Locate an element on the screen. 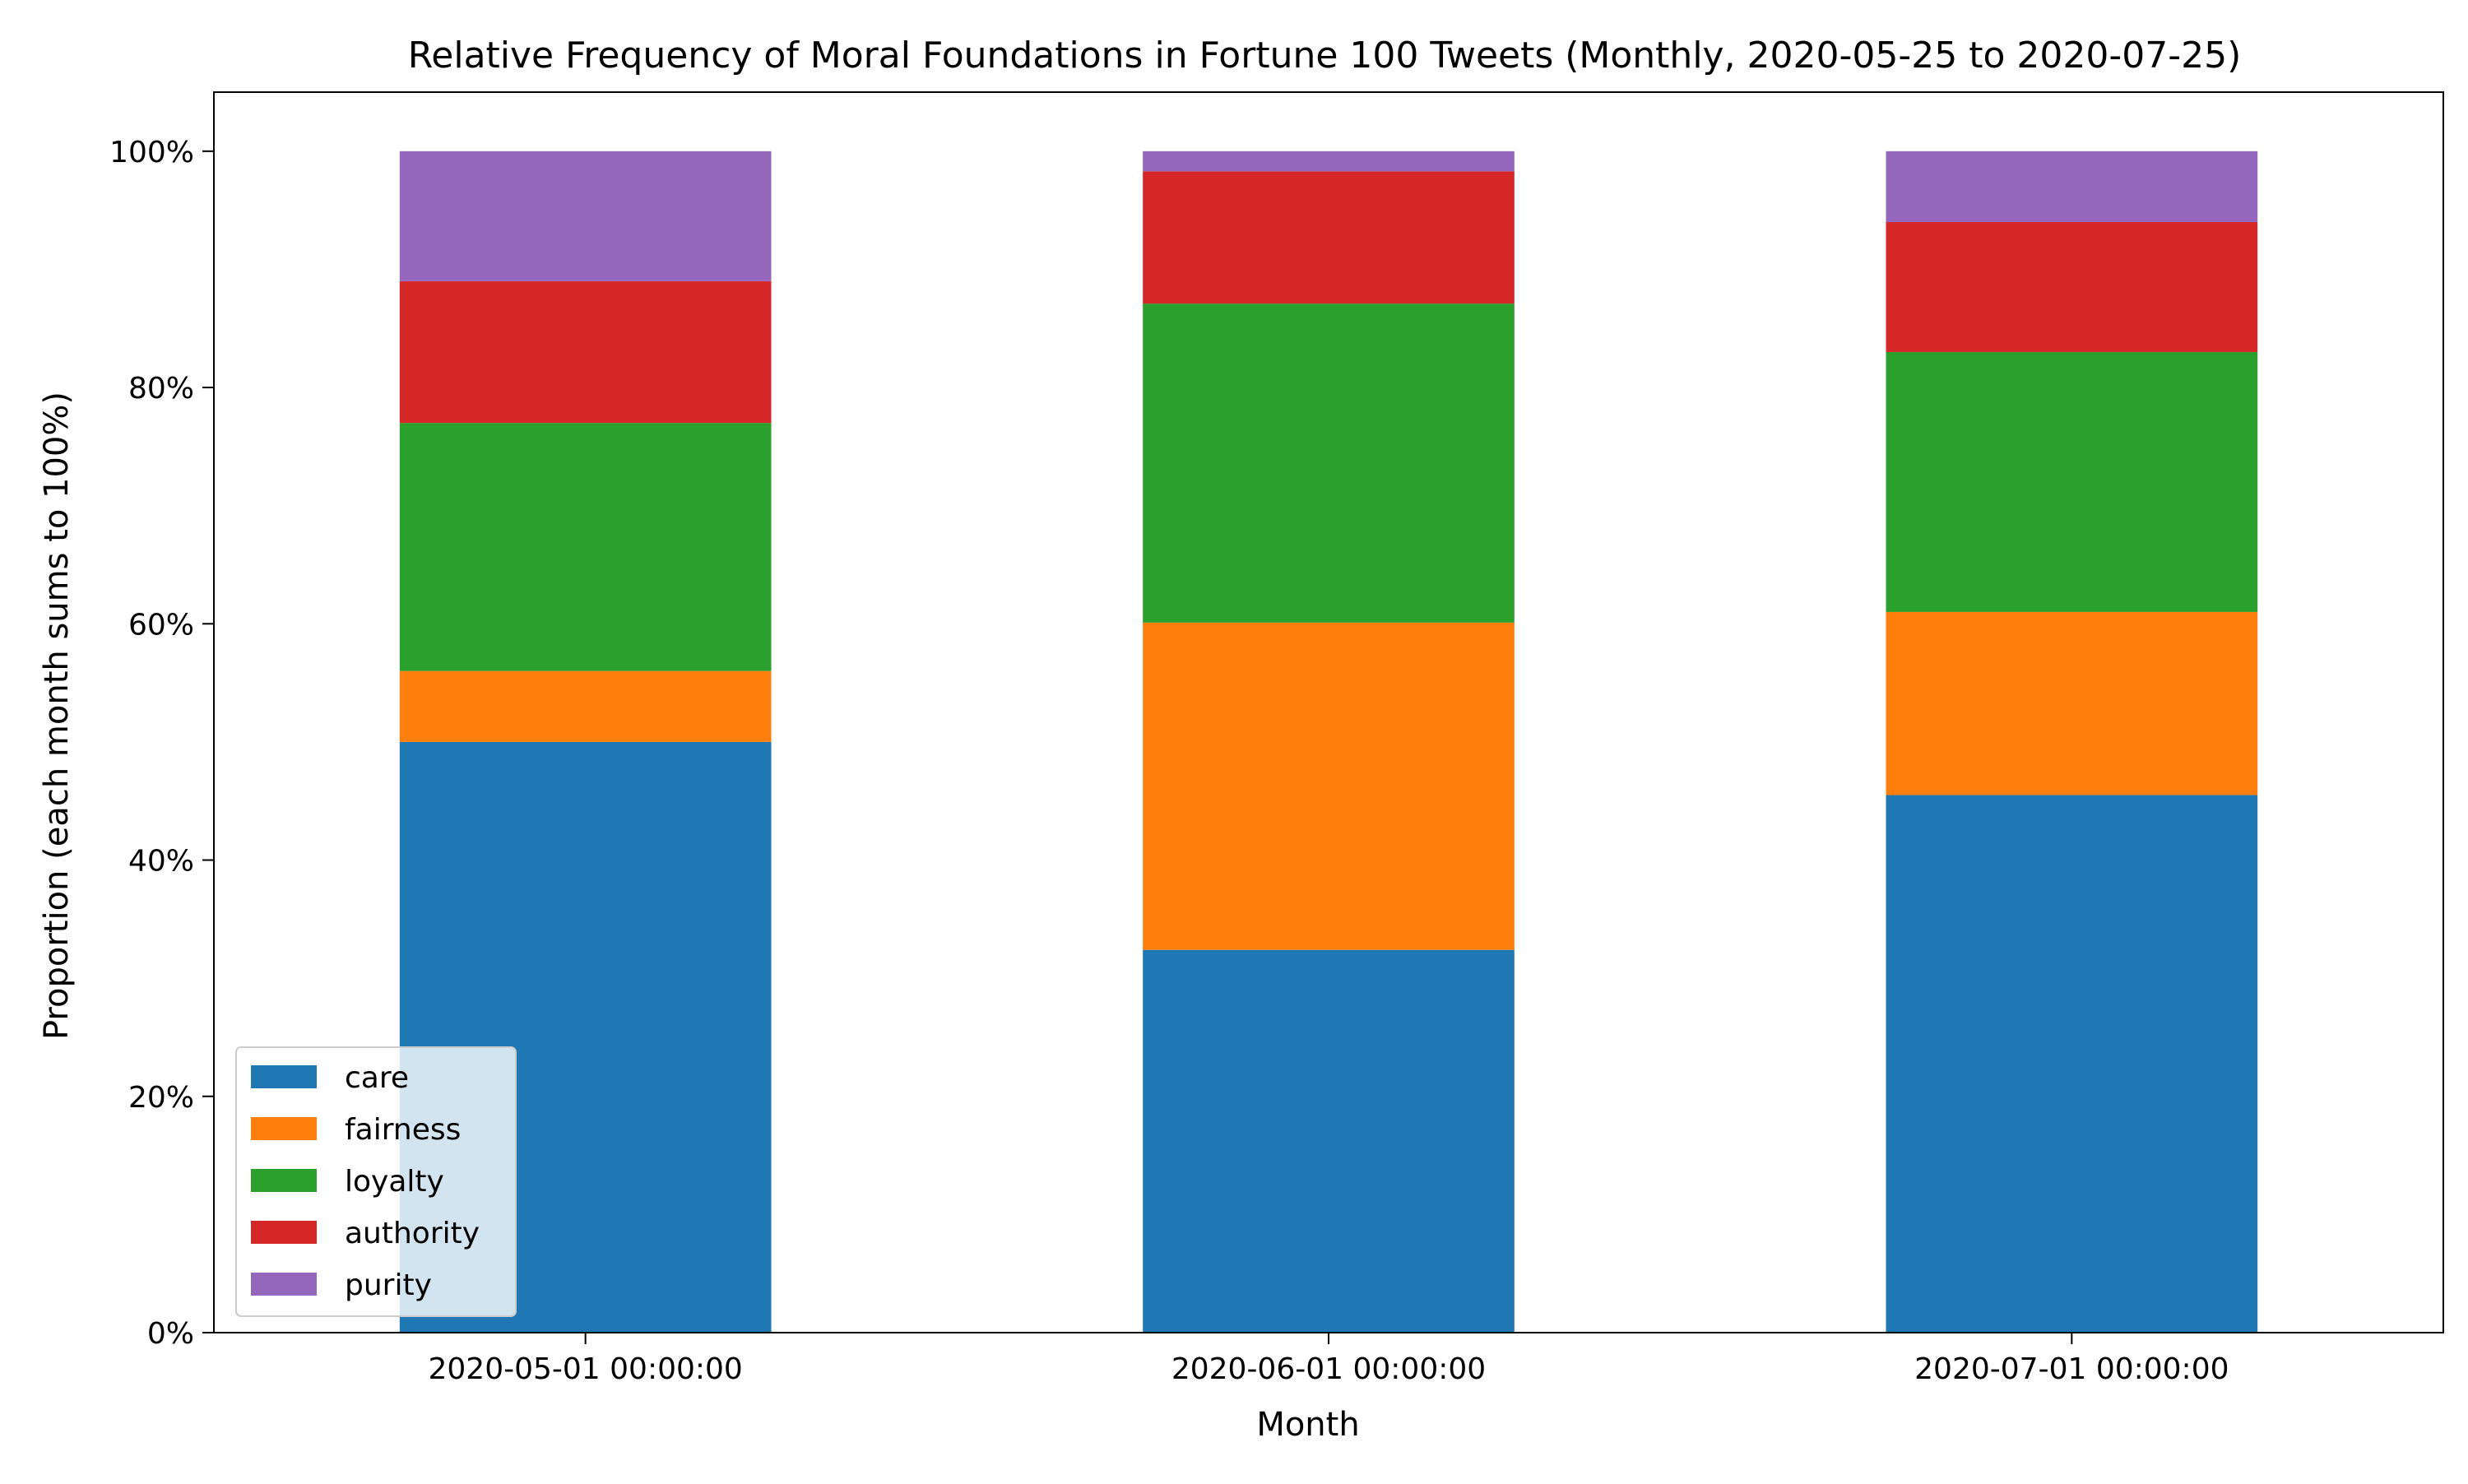  legend-swatch-loyalty is located at coordinates (284, 1180).